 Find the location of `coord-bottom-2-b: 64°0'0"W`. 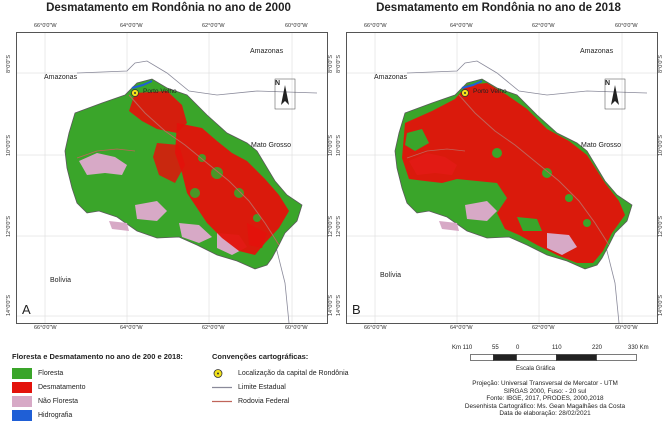

coord-bottom-2-b: 64°0'0"W is located at coordinates (461, 328).